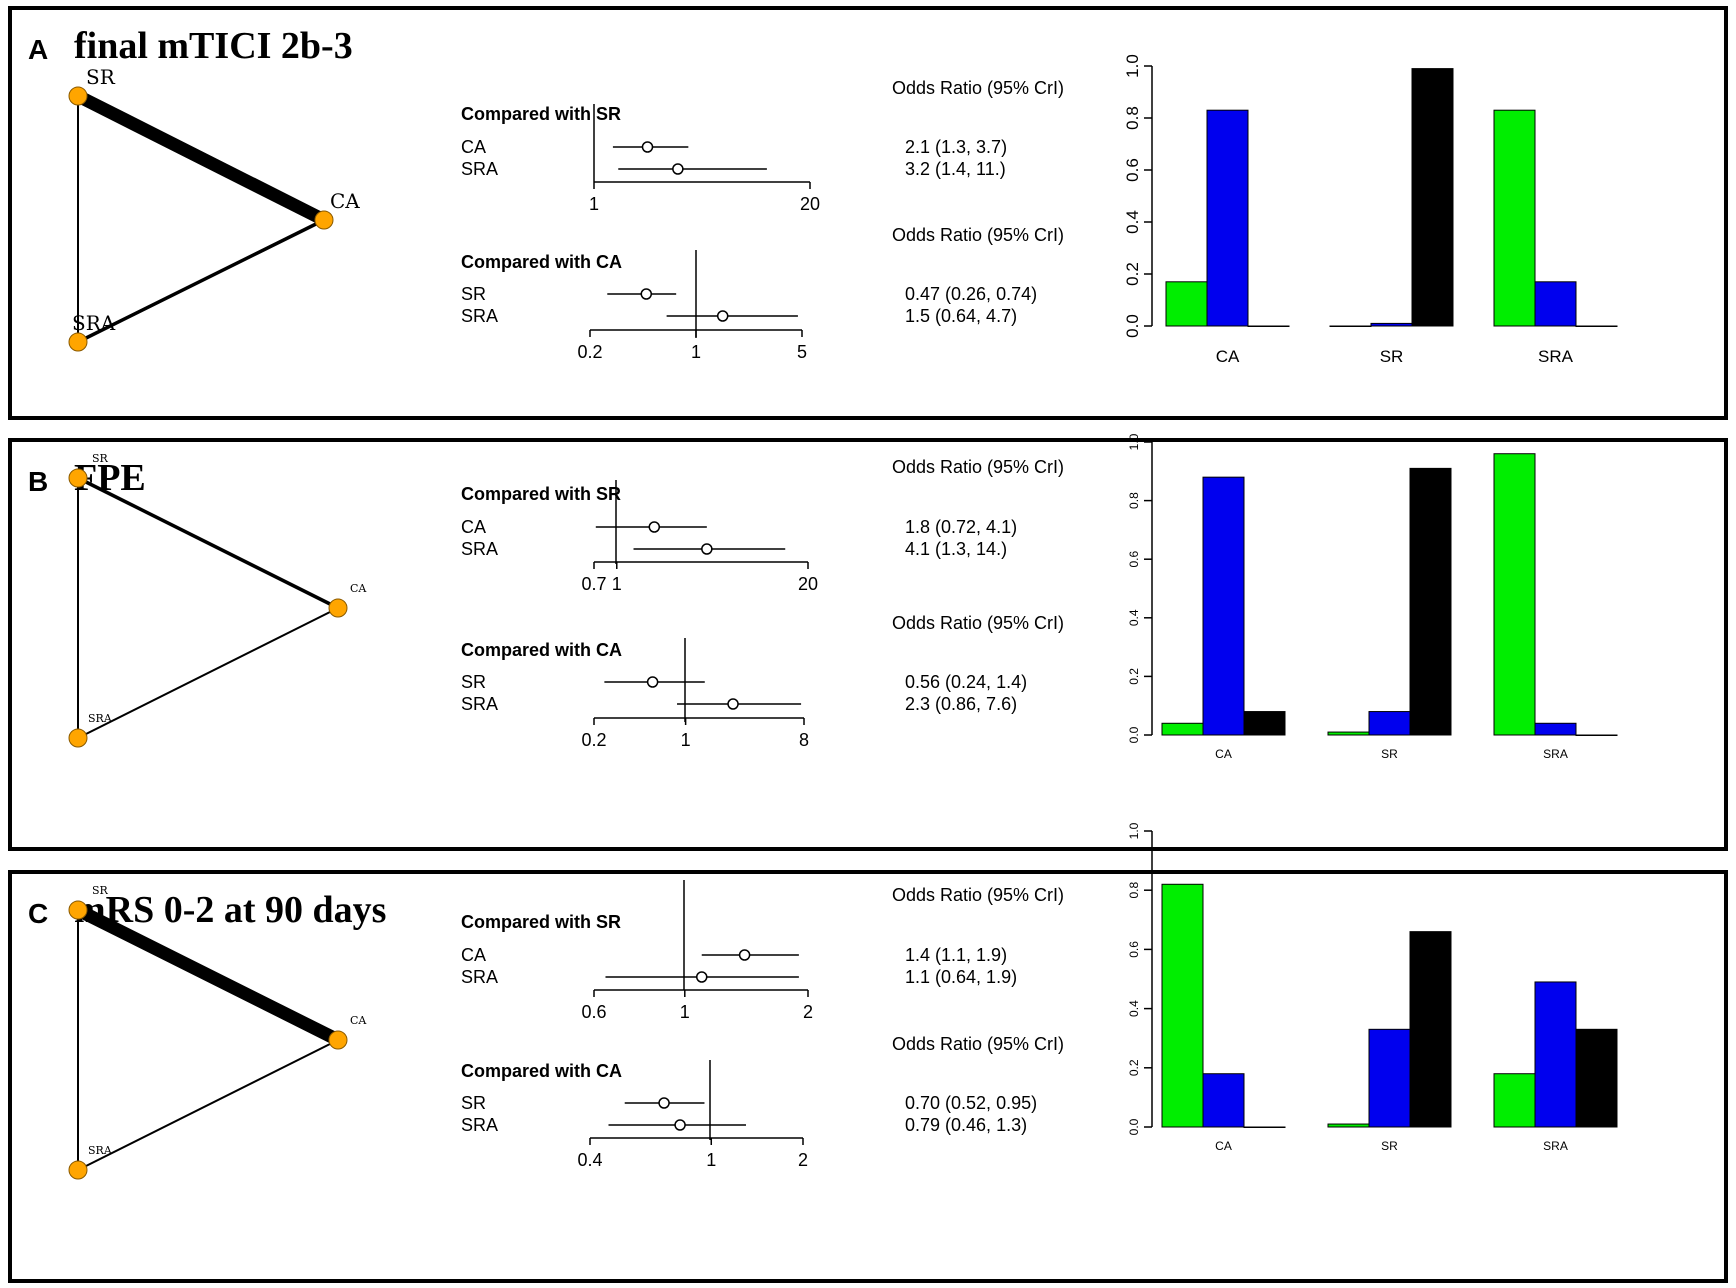 This screenshot has width=1736, height=1288. What do you see at coordinates (38, 49) in the screenshot?
I see `panel-label: A` at bounding box center [38, 49].